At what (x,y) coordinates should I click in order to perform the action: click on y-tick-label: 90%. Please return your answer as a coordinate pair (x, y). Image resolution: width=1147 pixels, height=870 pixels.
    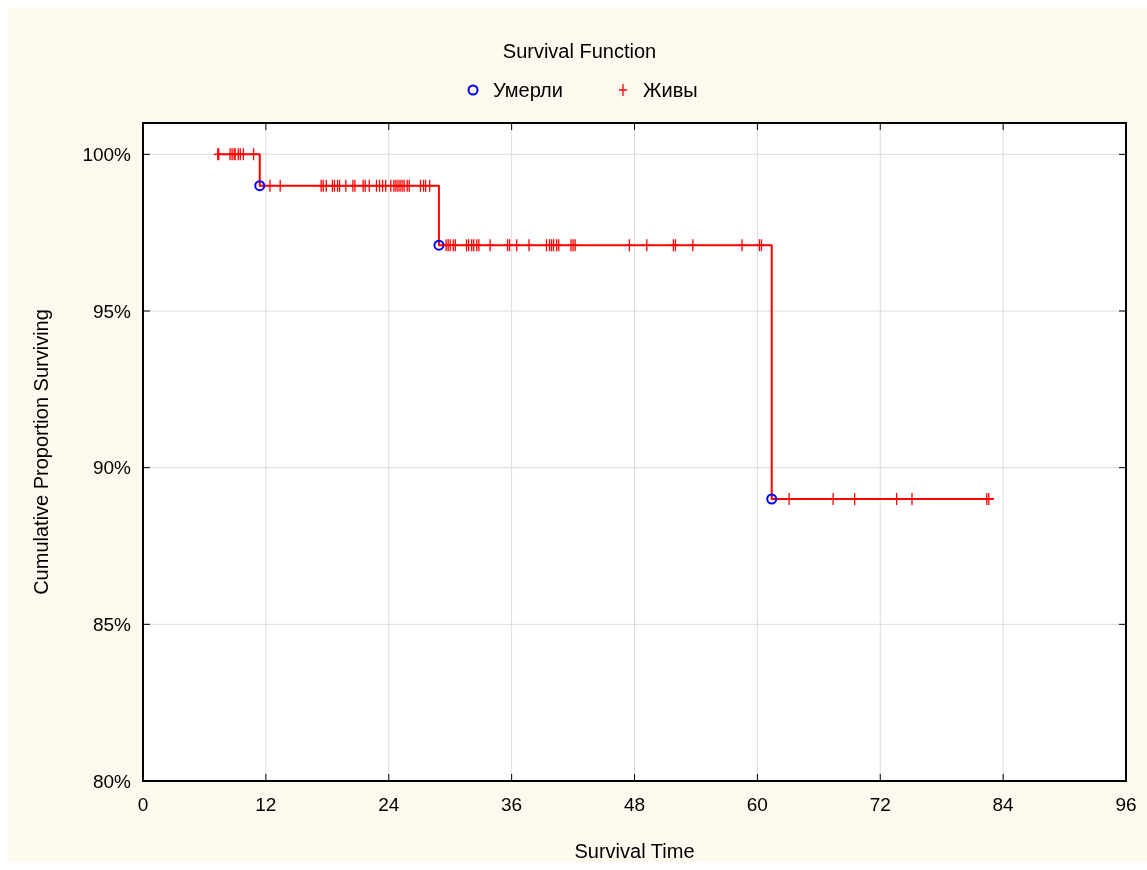
    Looking at the image, I should click on (112, 468).